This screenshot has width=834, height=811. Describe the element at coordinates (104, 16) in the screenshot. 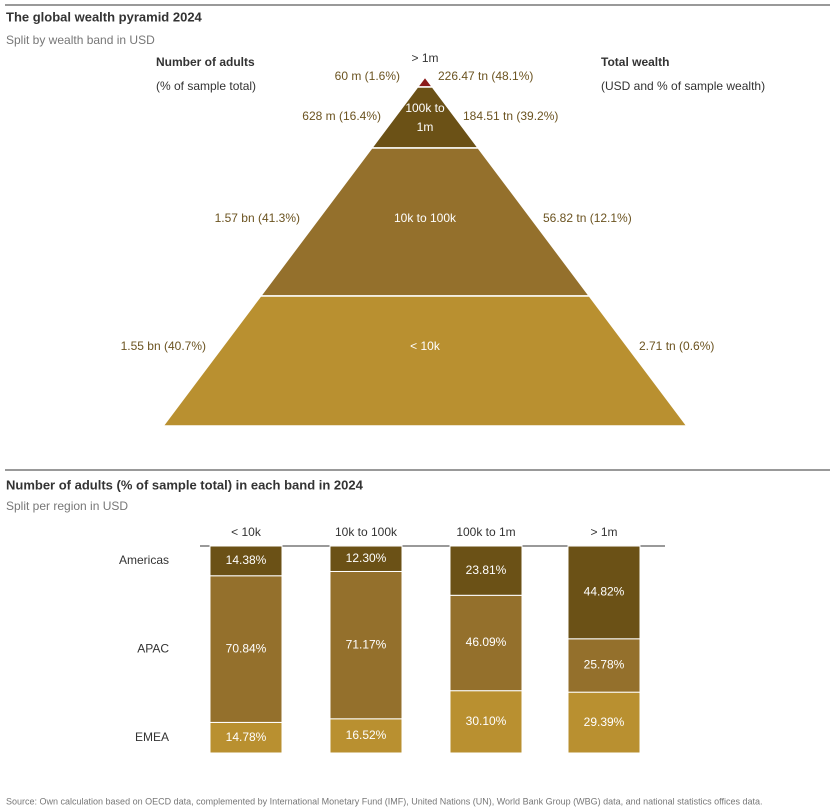

I see `chart-title: The global wealth pyramid 2024` at that location.